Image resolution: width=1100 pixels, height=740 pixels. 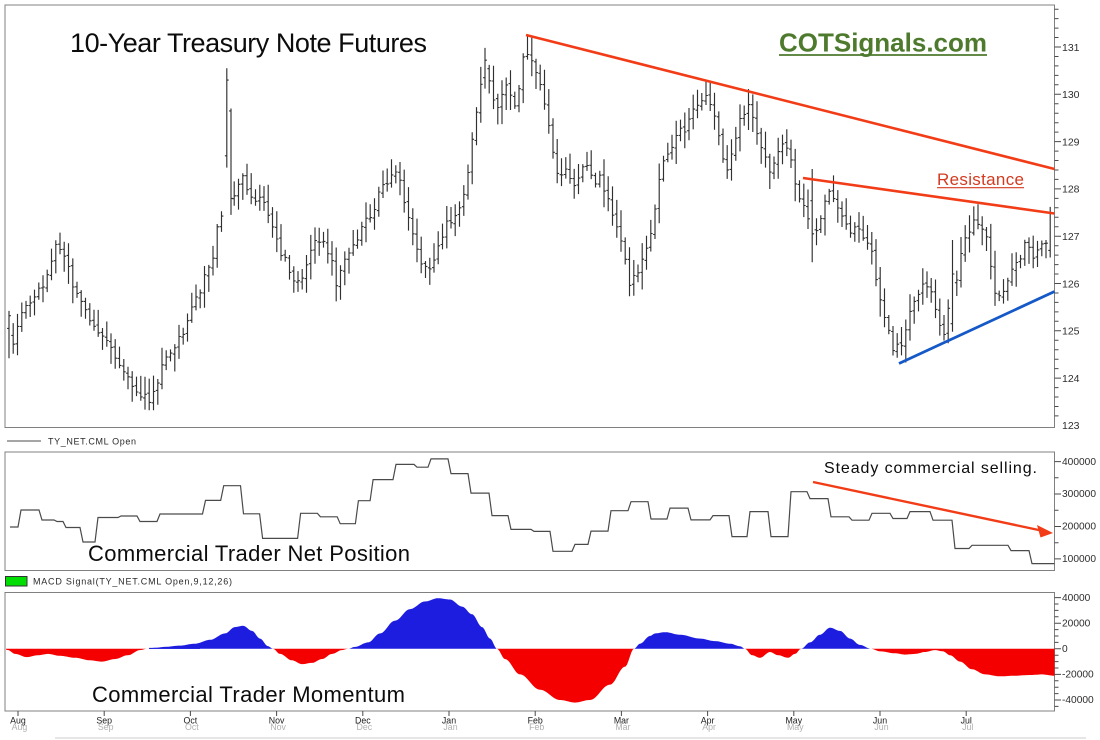 What do you see at coordinates (883, 43) in the screenshot?
I see `svg-text: COTSignals.com` at bounding box center [883, 43].